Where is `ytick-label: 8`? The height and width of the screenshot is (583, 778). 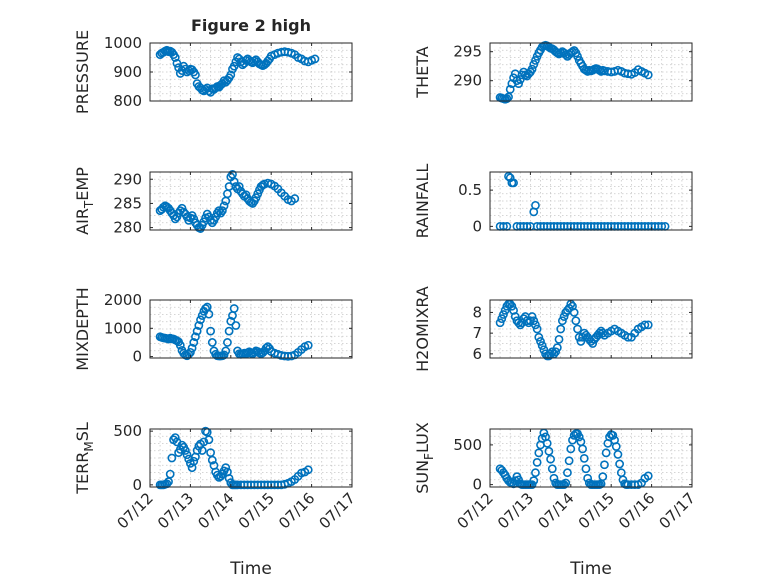
ytick-label: 8 is located at coordinates (477, 312).